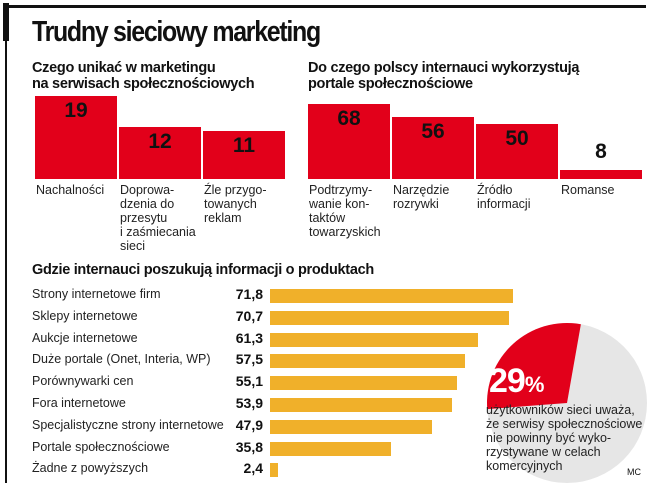  What do you see at coordinates (76, 110) in the screenshot?
I see `bar-value-label: 19` at bounding box center [76, 110].